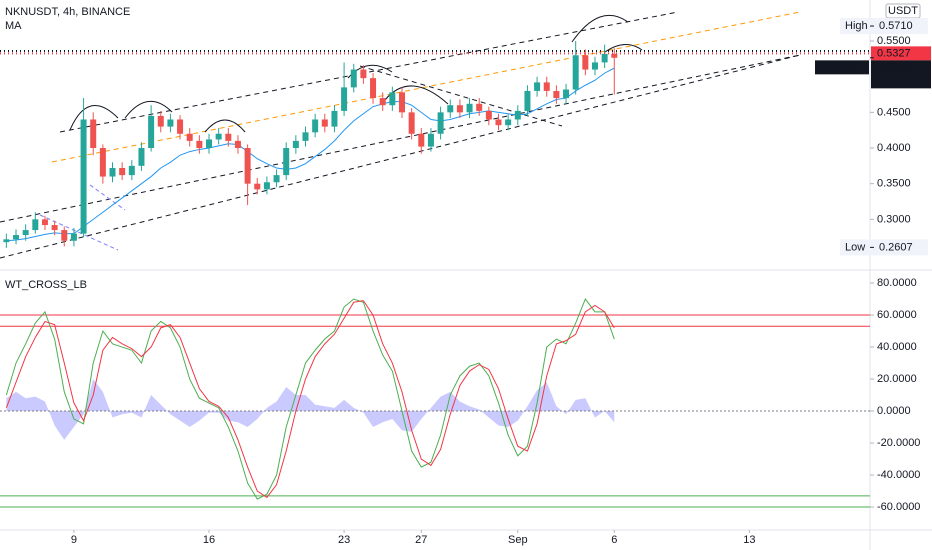  I want to click on y-tick-label: -40.0000, so click(898, 475).